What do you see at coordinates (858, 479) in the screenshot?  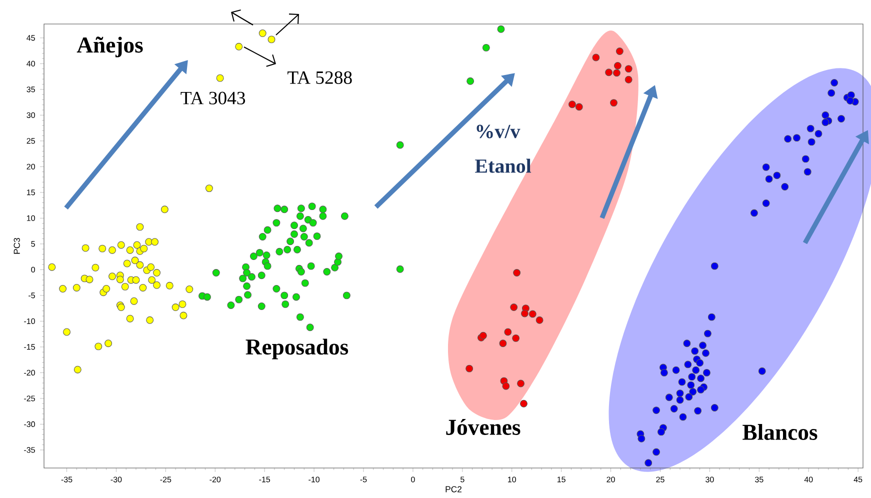 I see `x-tick-label: 45` at bounding box center [858, 479].